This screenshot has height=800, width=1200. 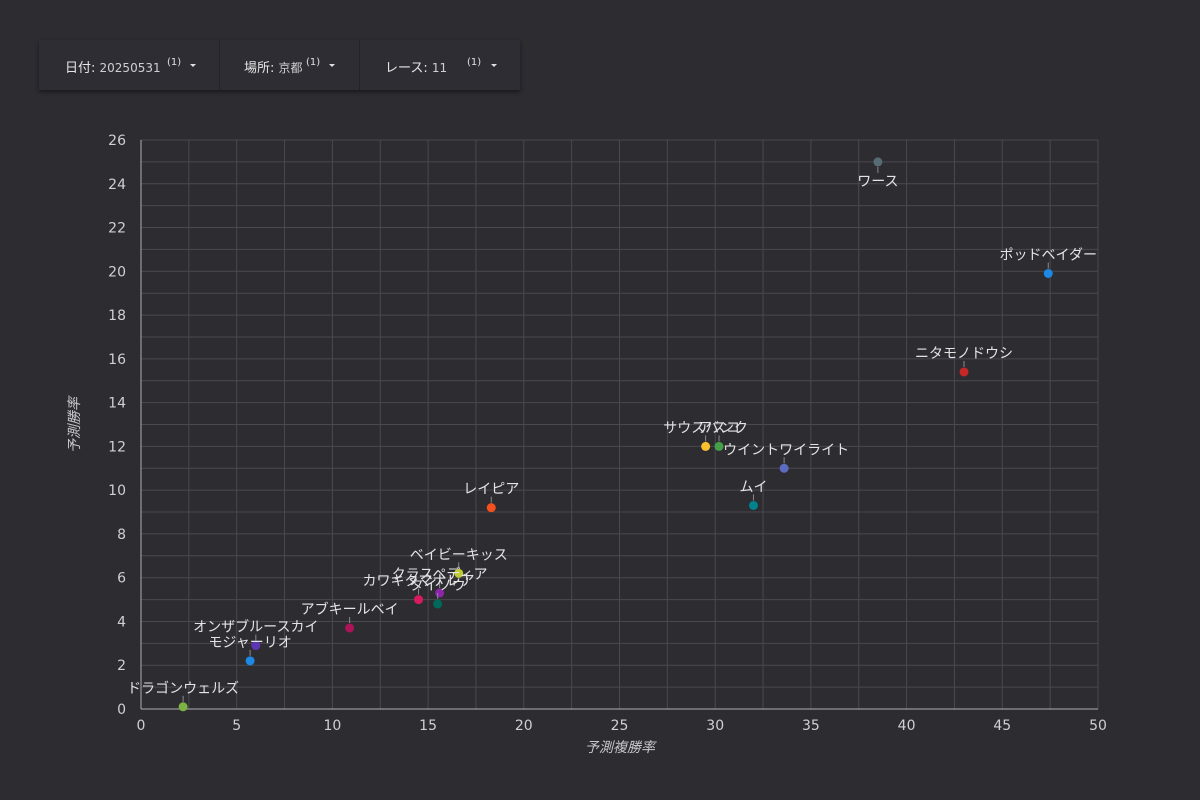 What do you see at coordinates (1048, 255) in the screenshot?
I see `point-label: ポッドベイダー` at bounding box center [1048, 255].